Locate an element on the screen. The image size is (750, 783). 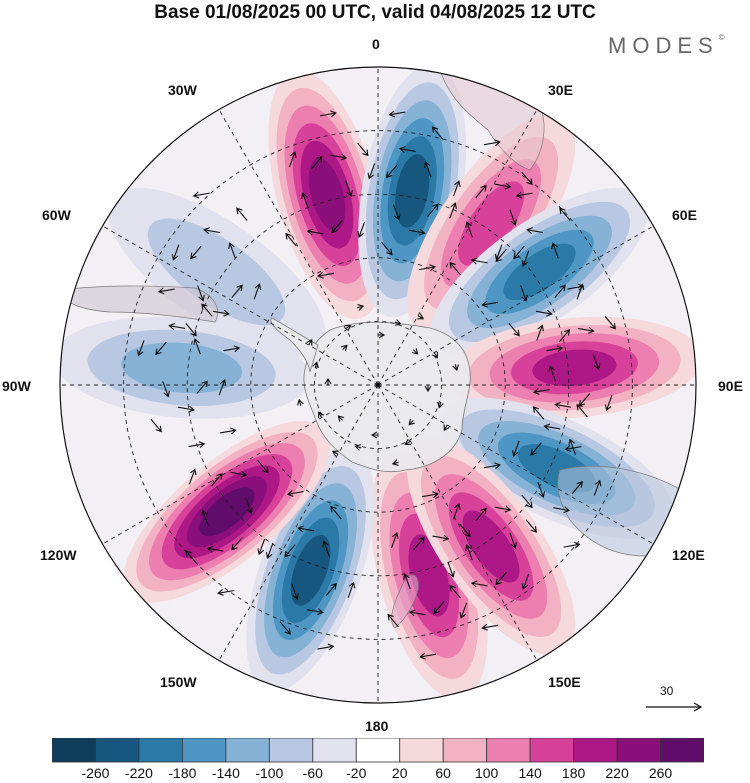
lon-label-150w: 150W is located at coordinates (178, 682).